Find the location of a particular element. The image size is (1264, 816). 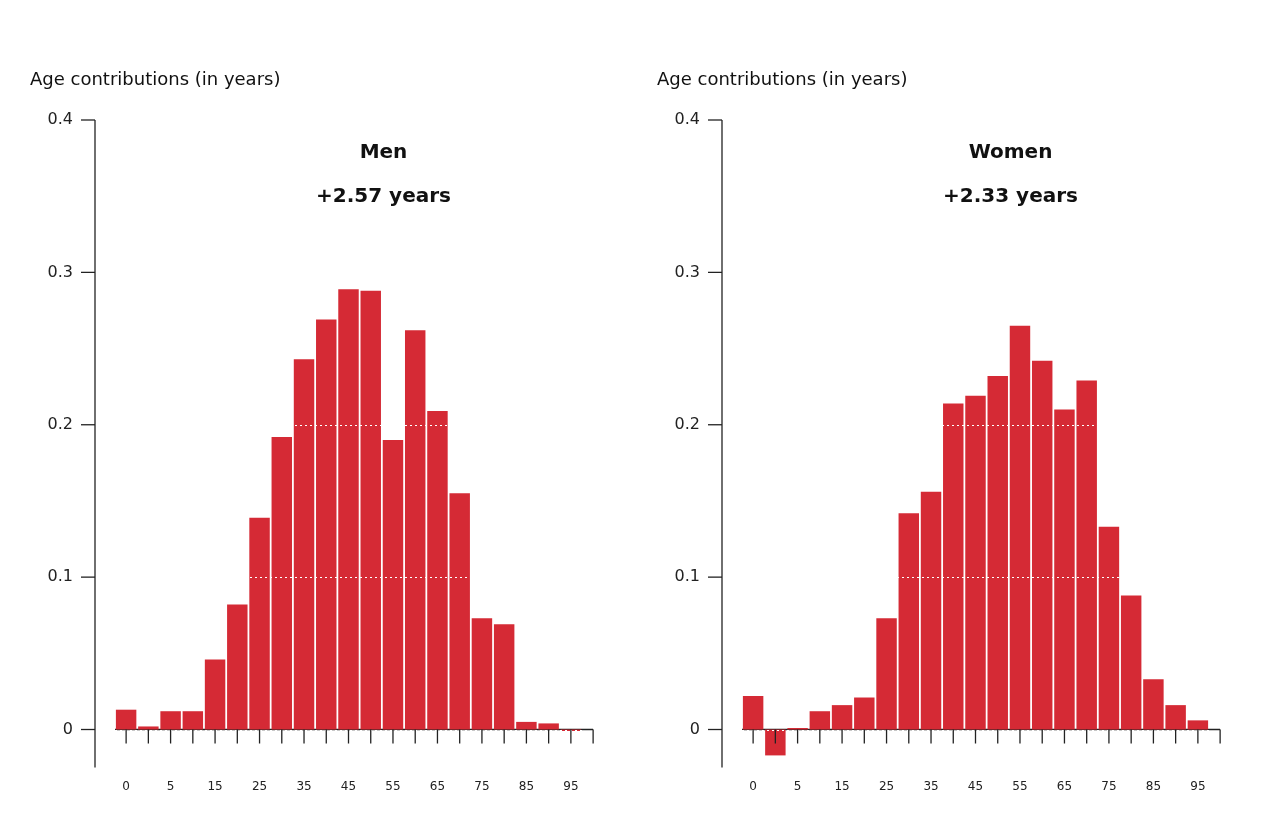

text: Men is located at coordinates (383, 151).